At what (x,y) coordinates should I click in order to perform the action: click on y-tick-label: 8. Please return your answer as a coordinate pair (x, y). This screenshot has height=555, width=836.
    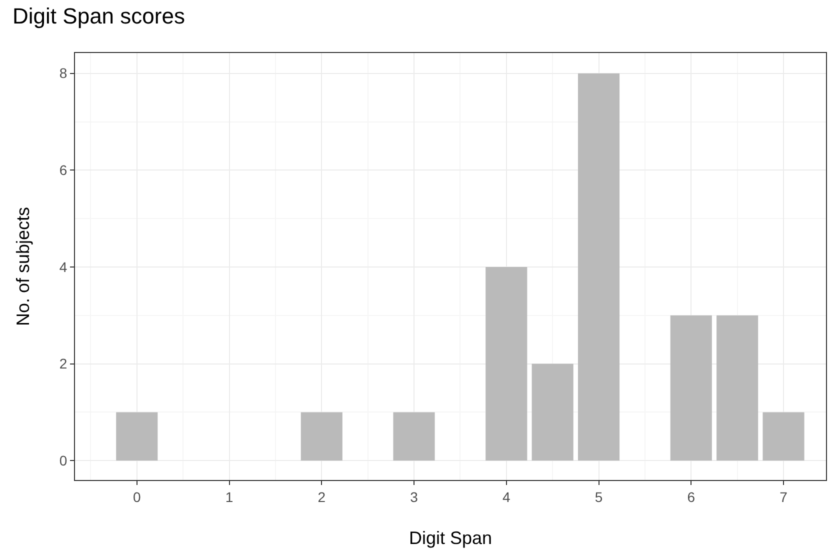
    Looking at the image, I should click on (63, 73).